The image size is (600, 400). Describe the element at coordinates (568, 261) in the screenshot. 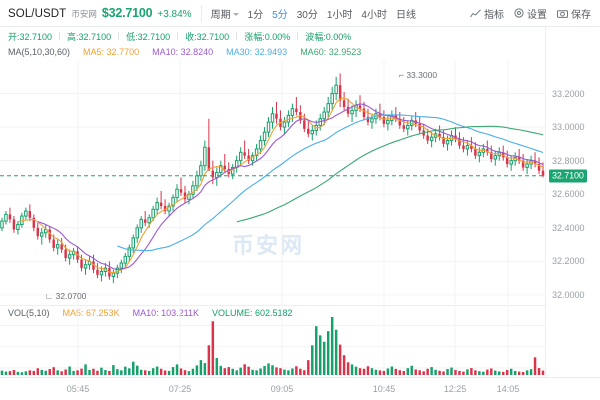

I see `price-y-tick: 32.2000` at that location.